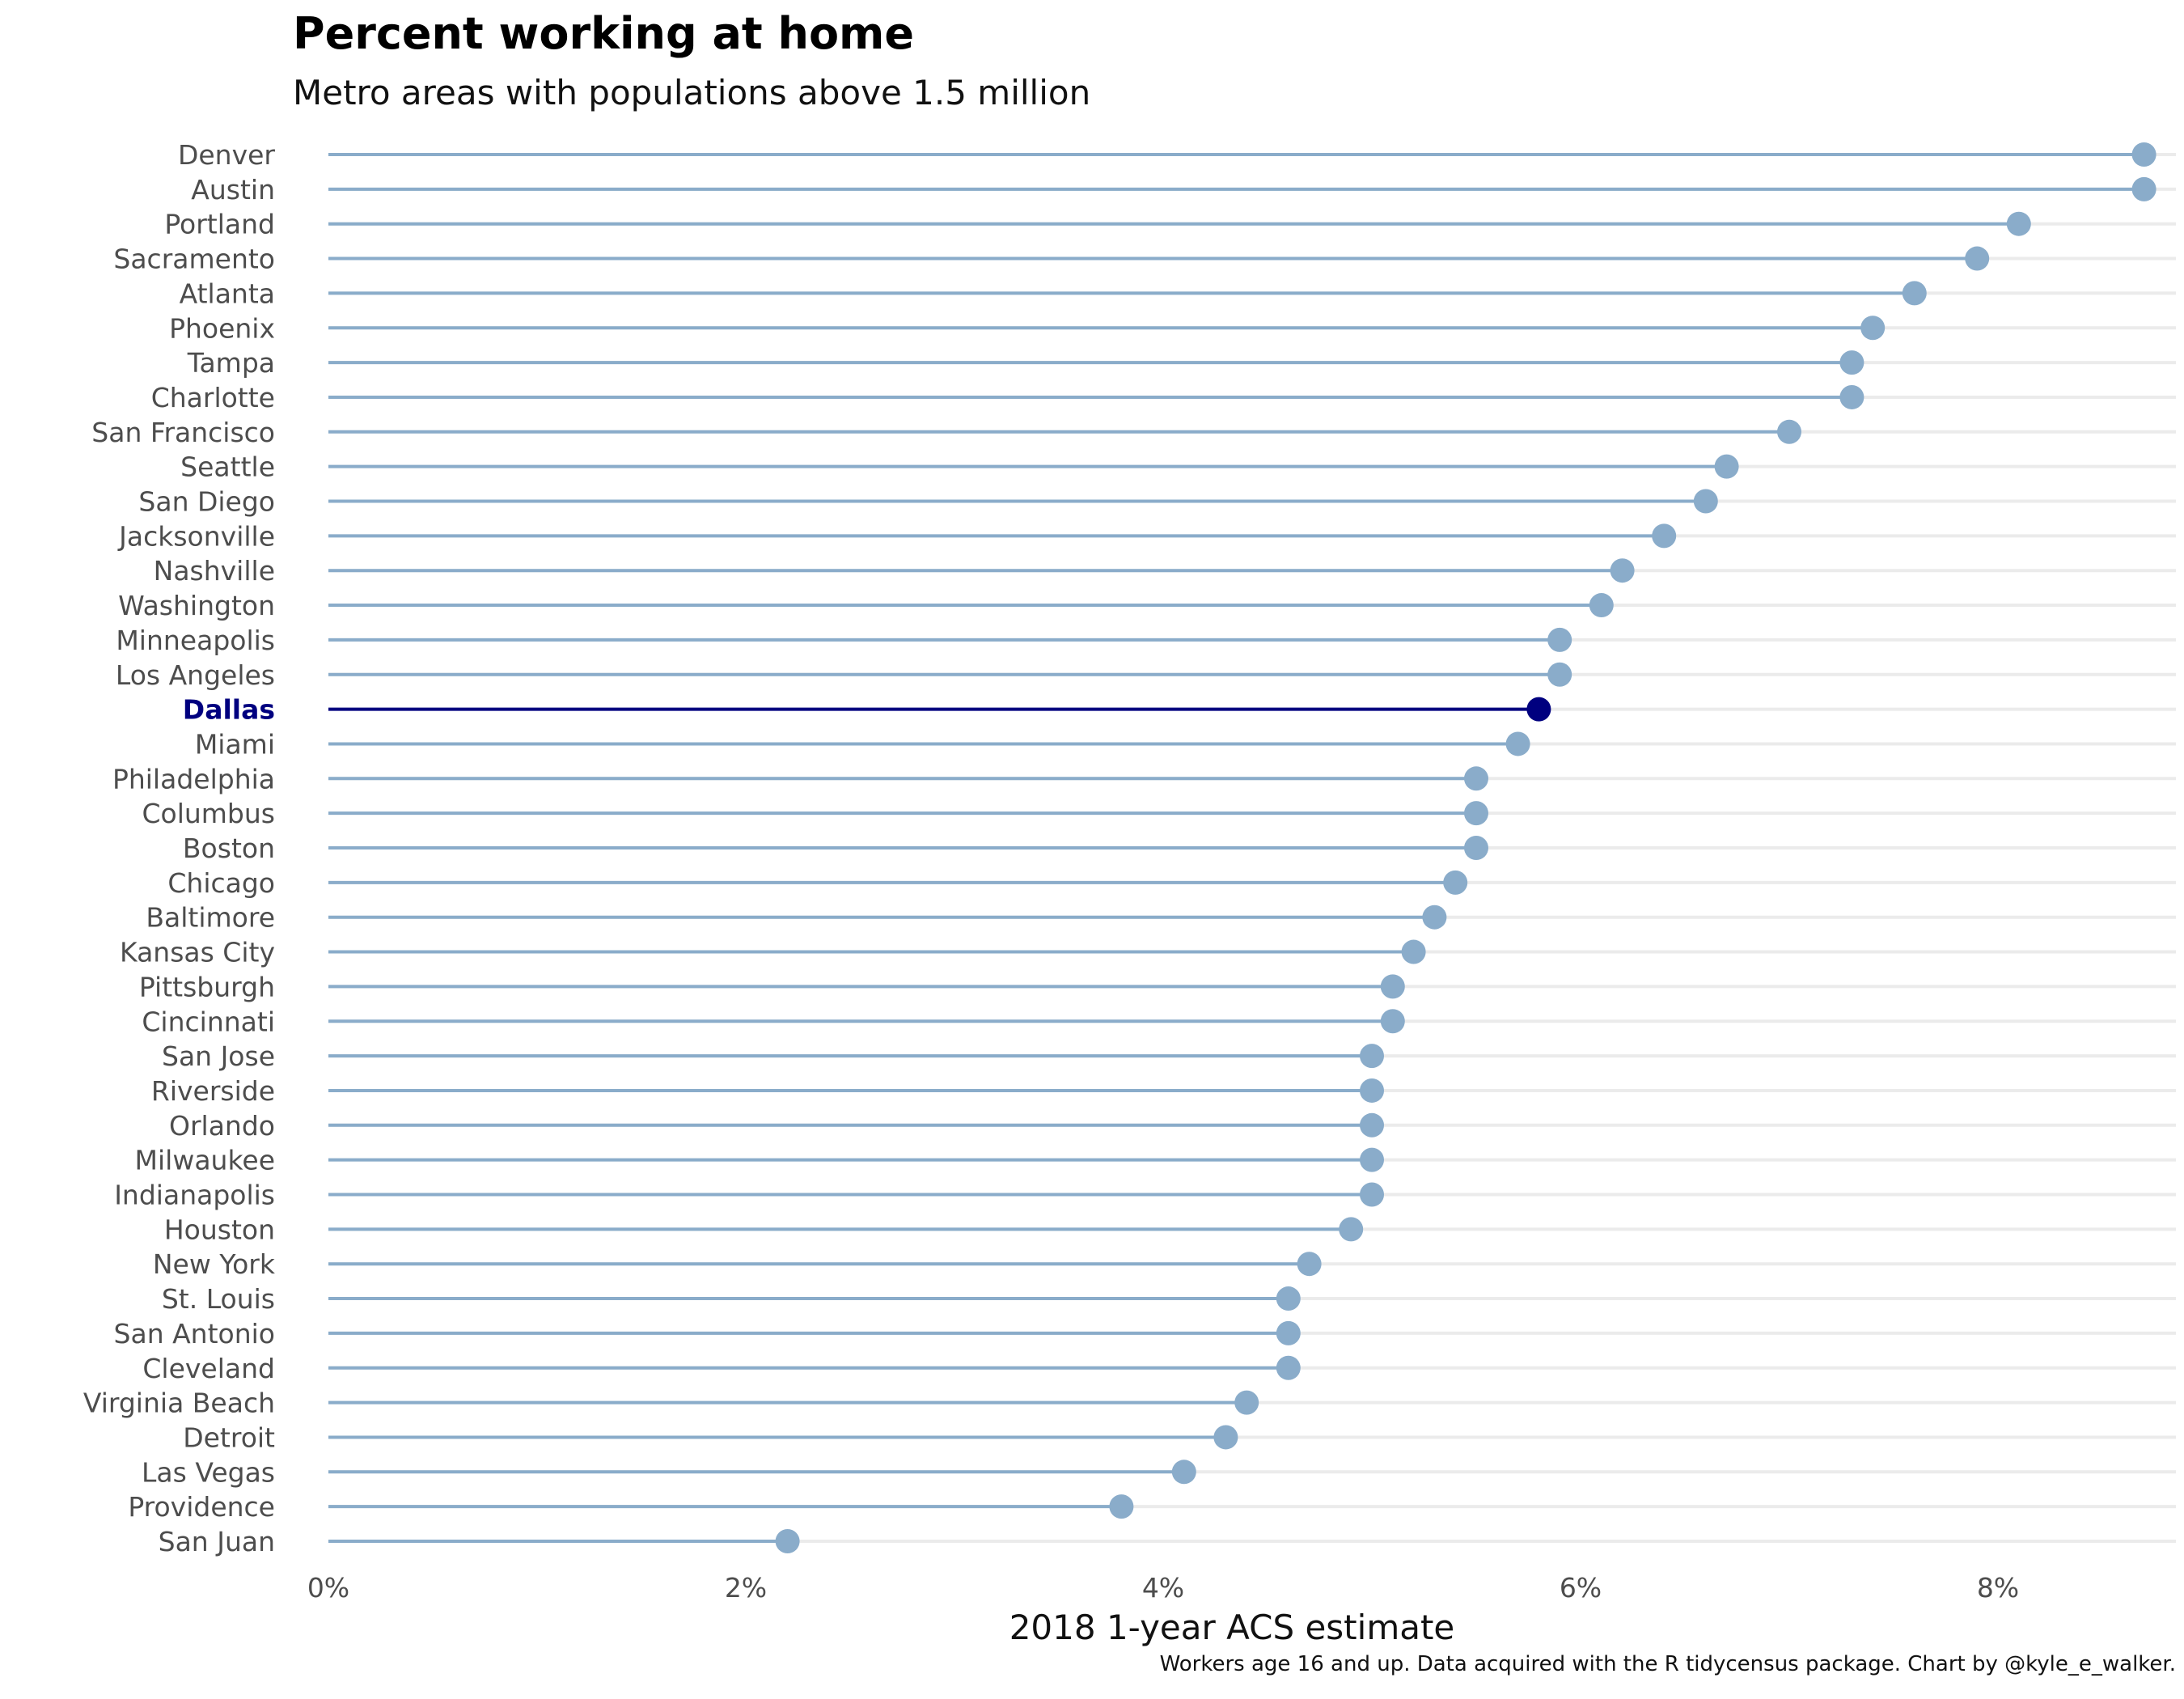  I want to click on y-label-milwaukee: Milwaukee, so click(205, 1160).